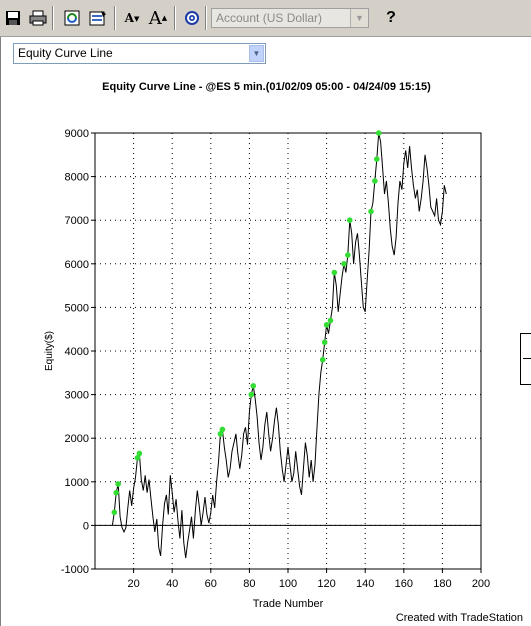 This screenshot has width=531, height=626. I want to click on report-selector-value: Equity Curve Line, so click(65, 53).